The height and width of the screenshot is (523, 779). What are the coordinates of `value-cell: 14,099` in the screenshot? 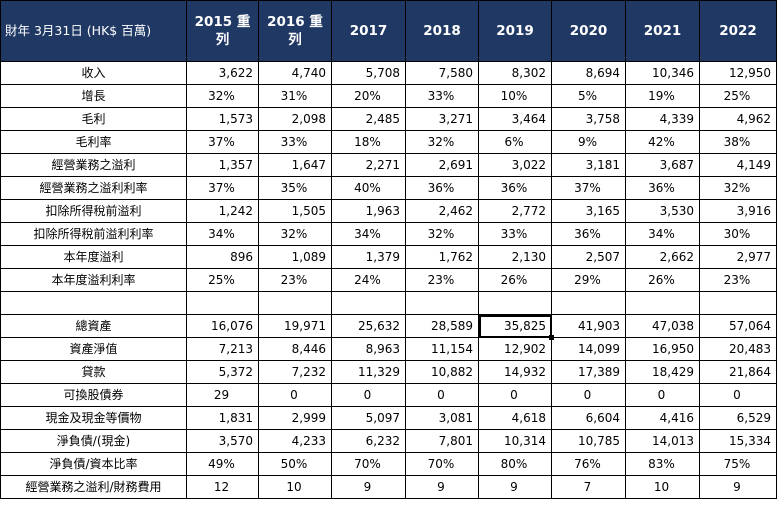 It's located at (588, 349).